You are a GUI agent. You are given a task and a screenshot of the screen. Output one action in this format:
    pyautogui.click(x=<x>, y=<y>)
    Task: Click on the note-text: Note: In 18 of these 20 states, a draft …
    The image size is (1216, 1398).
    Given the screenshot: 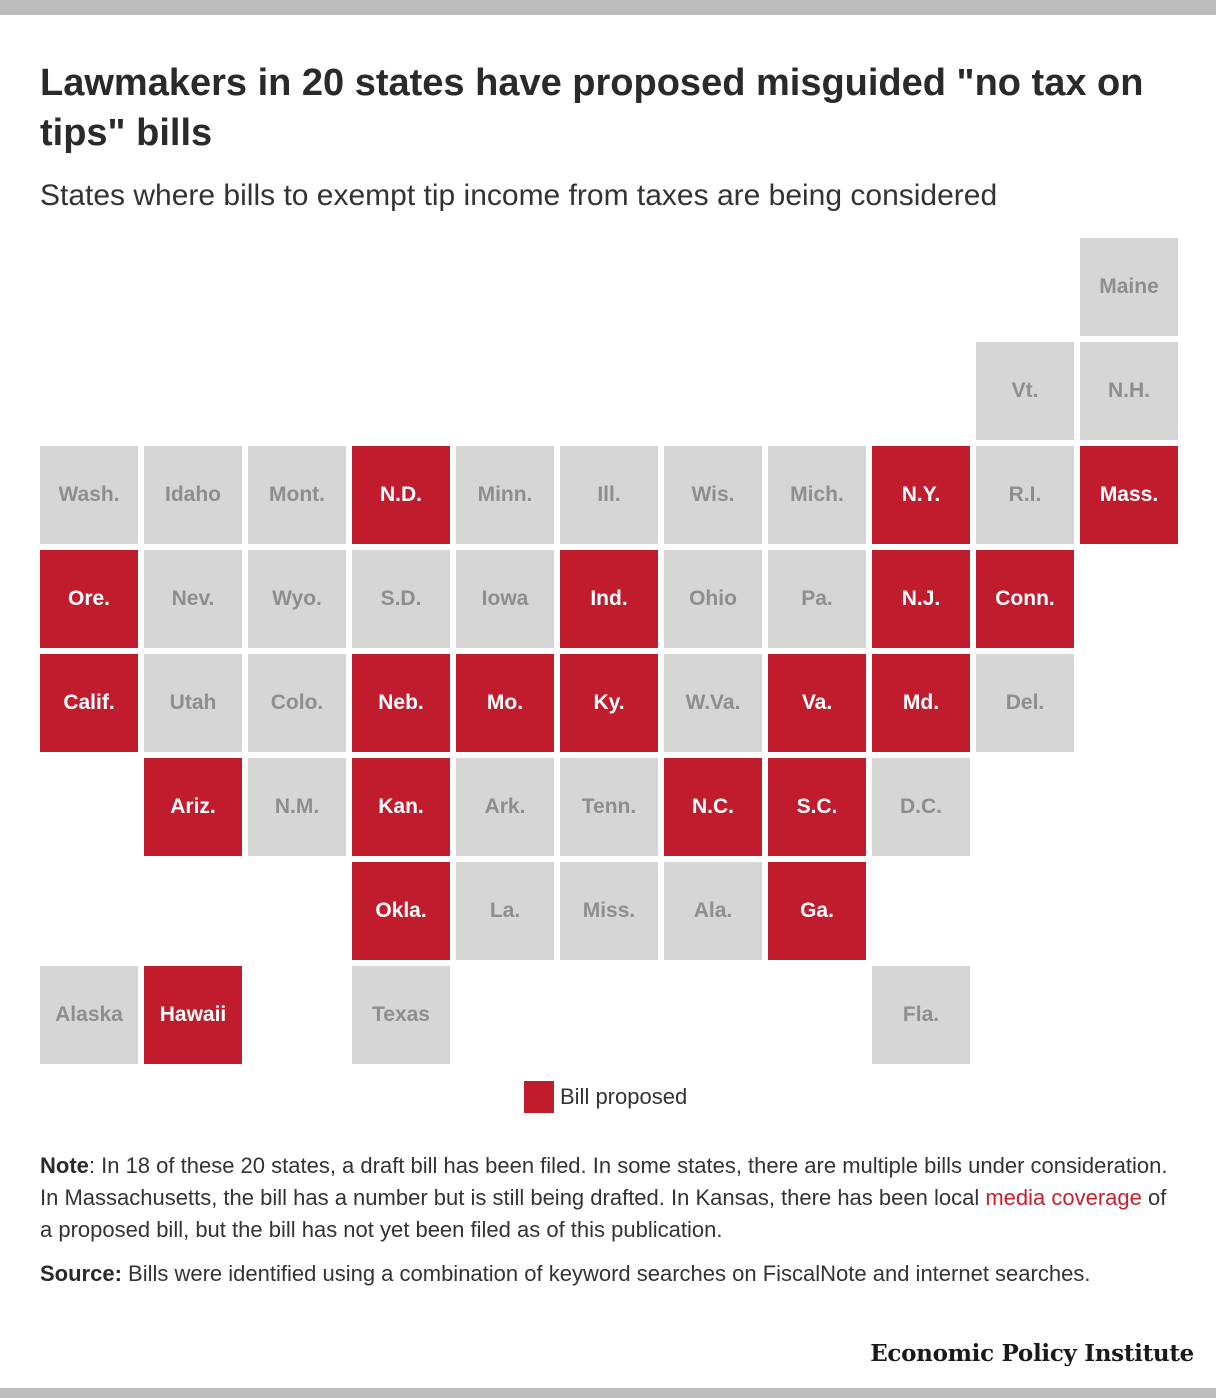 What is the action you would take?
    pyautogui.click(x=610, y=1198)
    